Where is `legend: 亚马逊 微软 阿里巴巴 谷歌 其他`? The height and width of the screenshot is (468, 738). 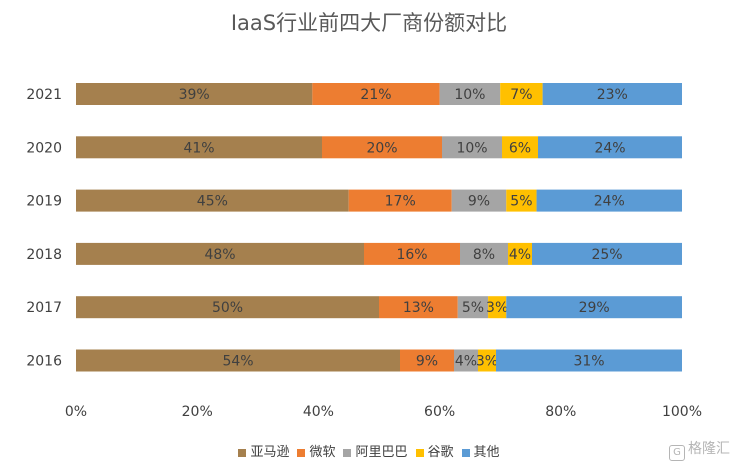 legend: 亚马逊 微软 阿里巴巴 谷歌 其他 is located at coordinates (369, 450).